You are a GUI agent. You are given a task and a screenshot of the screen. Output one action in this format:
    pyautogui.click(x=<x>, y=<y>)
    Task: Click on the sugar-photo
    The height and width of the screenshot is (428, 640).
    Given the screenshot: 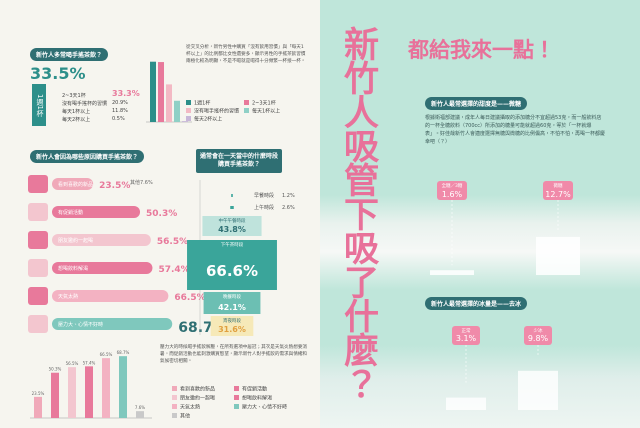 What is the action you would take?
    pyautogui.click(x=480, y=242)
    